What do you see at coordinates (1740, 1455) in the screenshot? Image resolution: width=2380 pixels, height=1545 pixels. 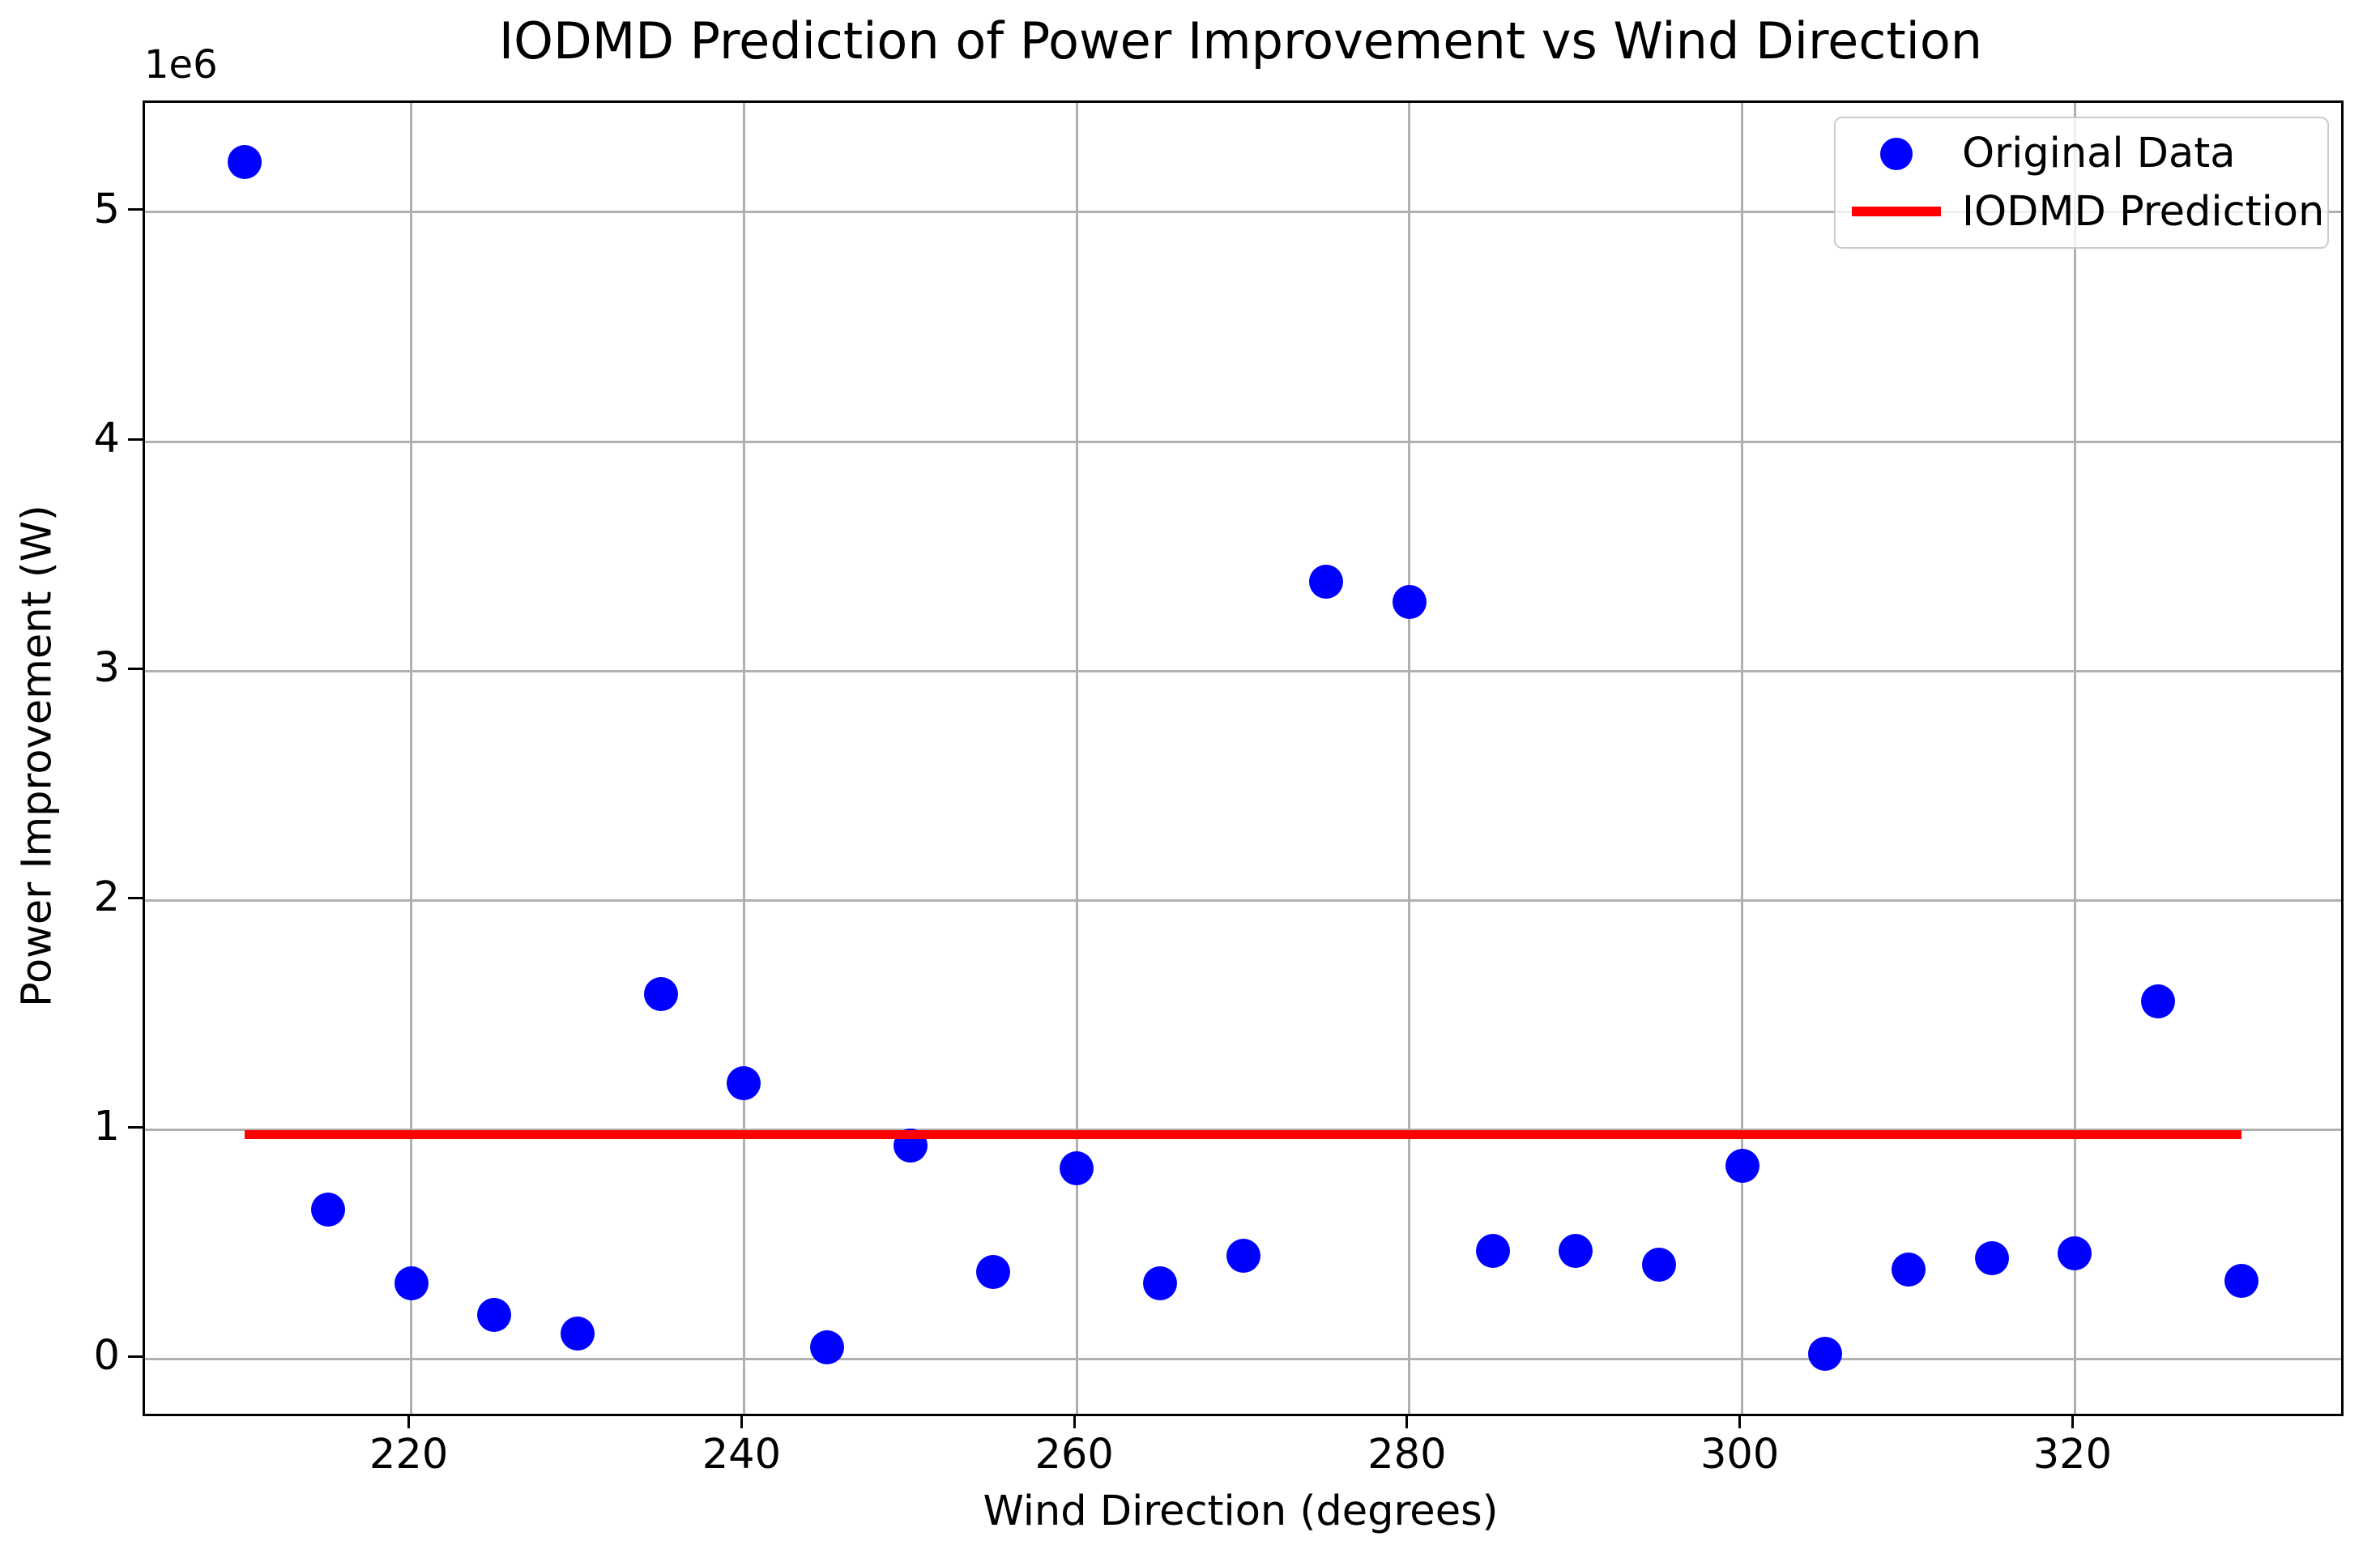 I see `x-tick-label: 300` at bounding box center [1740, 1455].